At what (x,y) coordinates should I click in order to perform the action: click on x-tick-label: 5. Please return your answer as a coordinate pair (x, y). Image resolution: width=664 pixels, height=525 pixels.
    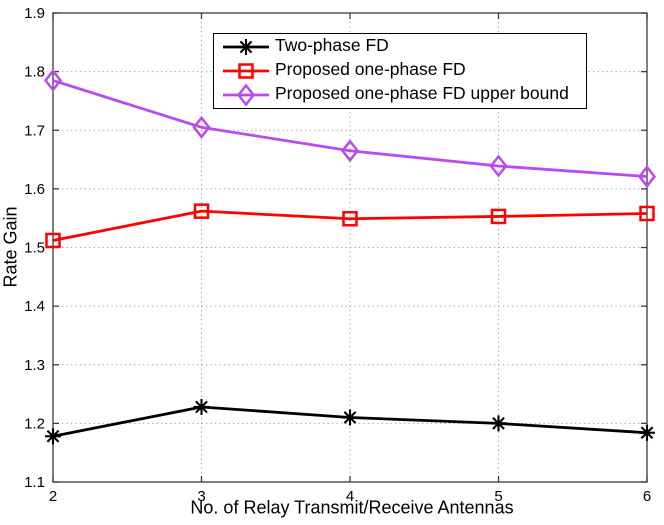
    Looking at the image, I should click on (498, 496).